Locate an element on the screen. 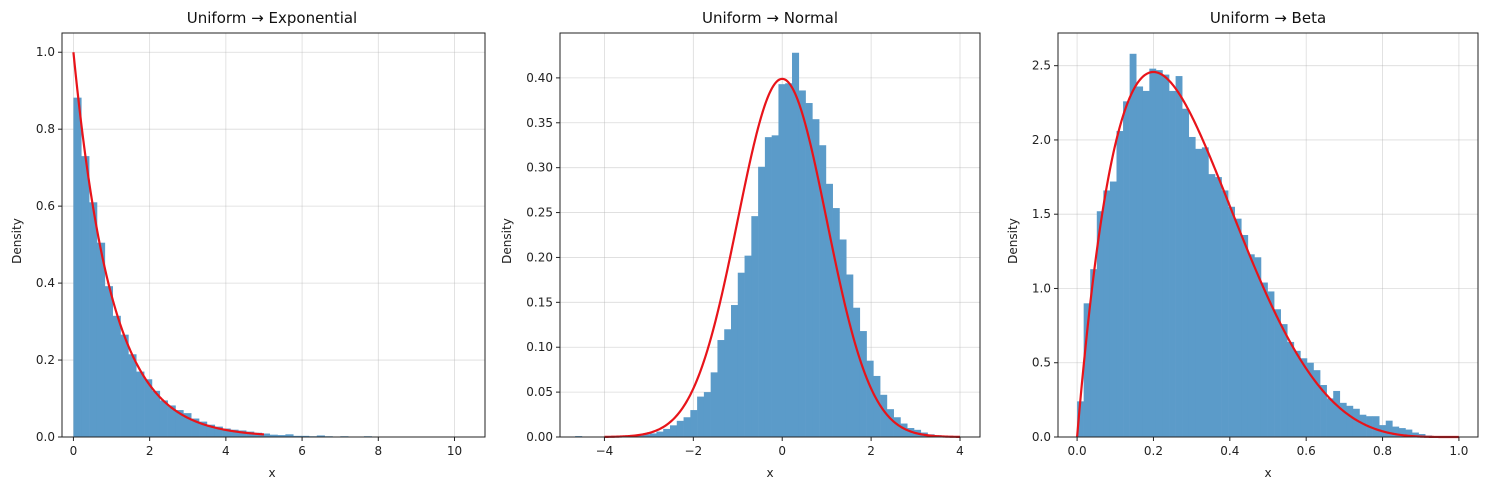 This screenshot has height=491, width=1489. y-tick-label: 0.10 is located at coordinates (539, 347).